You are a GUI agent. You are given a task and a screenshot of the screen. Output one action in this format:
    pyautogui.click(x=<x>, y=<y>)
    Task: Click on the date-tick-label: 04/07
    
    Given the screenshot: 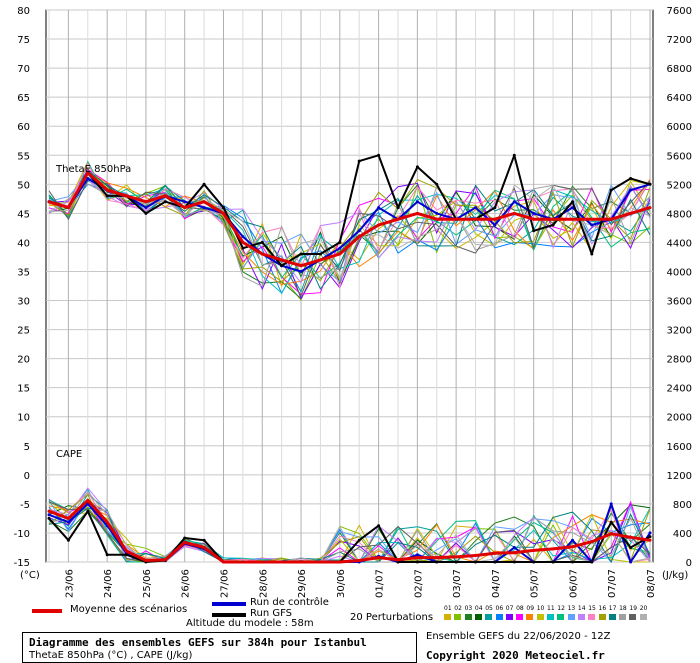 What is the action you would take?
    pyautogui.click(x=496, y=583)
    